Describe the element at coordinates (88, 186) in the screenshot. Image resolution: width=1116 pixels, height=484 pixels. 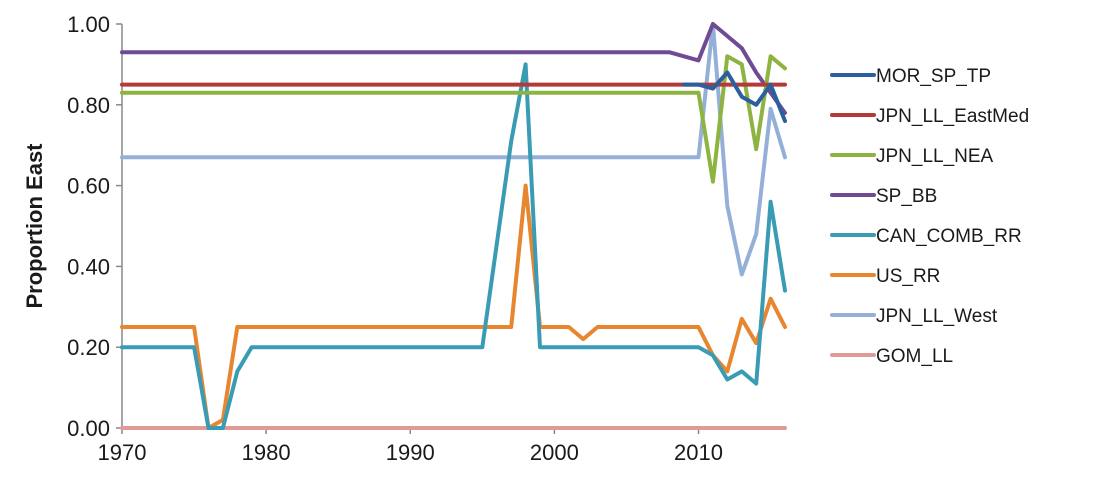
I see `y-tick-label: 0.60` at that location.